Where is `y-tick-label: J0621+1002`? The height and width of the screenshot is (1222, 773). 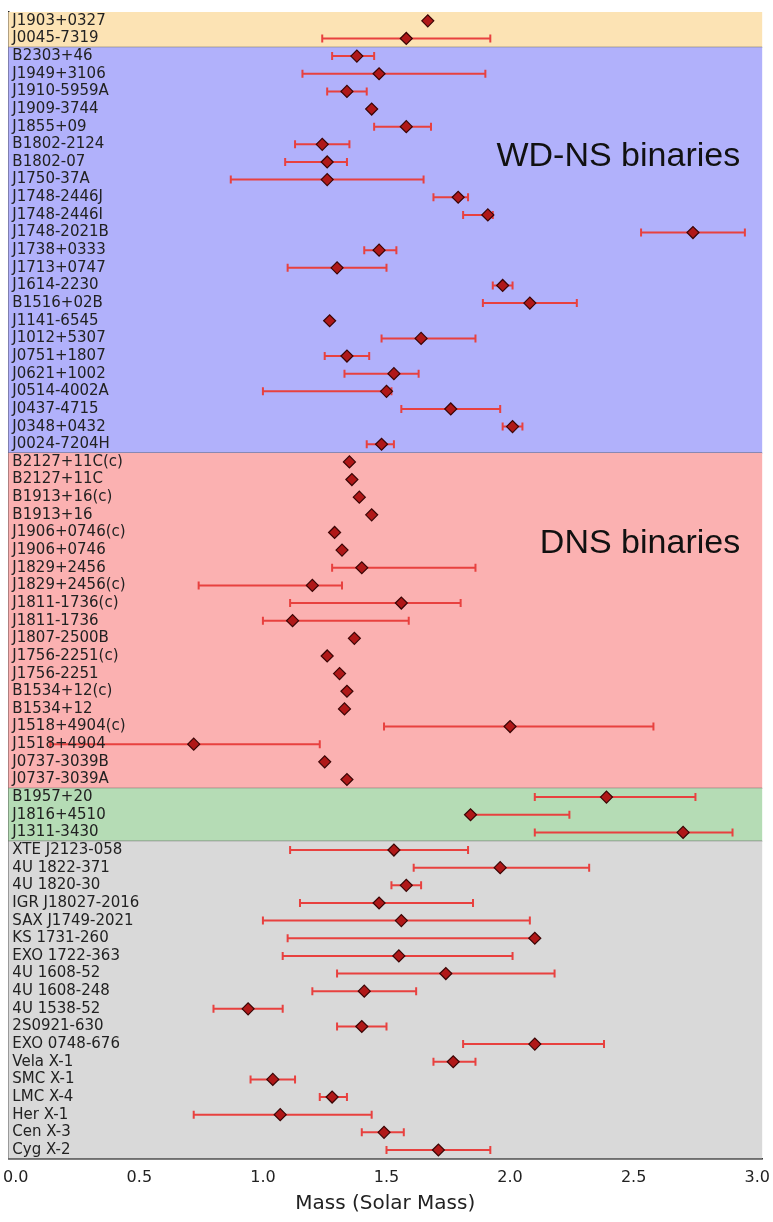 y-tick-label: J0621+1002 is located at coordinates (58, 372).